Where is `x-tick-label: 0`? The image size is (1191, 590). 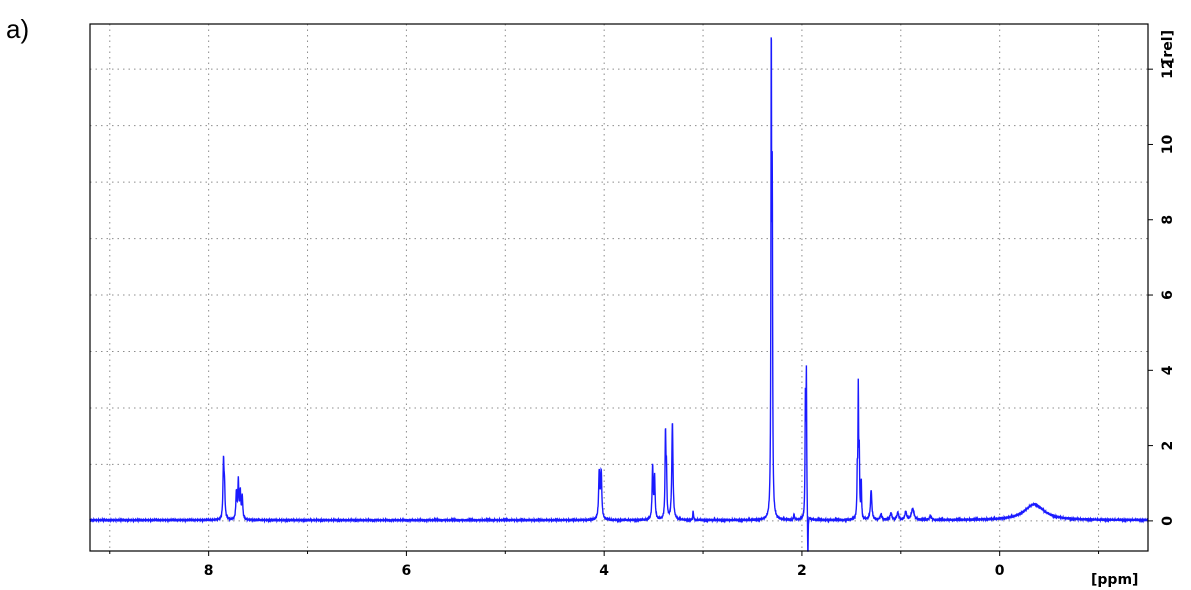
x-tick-label: 0 is located at coordinates (1000, 571).